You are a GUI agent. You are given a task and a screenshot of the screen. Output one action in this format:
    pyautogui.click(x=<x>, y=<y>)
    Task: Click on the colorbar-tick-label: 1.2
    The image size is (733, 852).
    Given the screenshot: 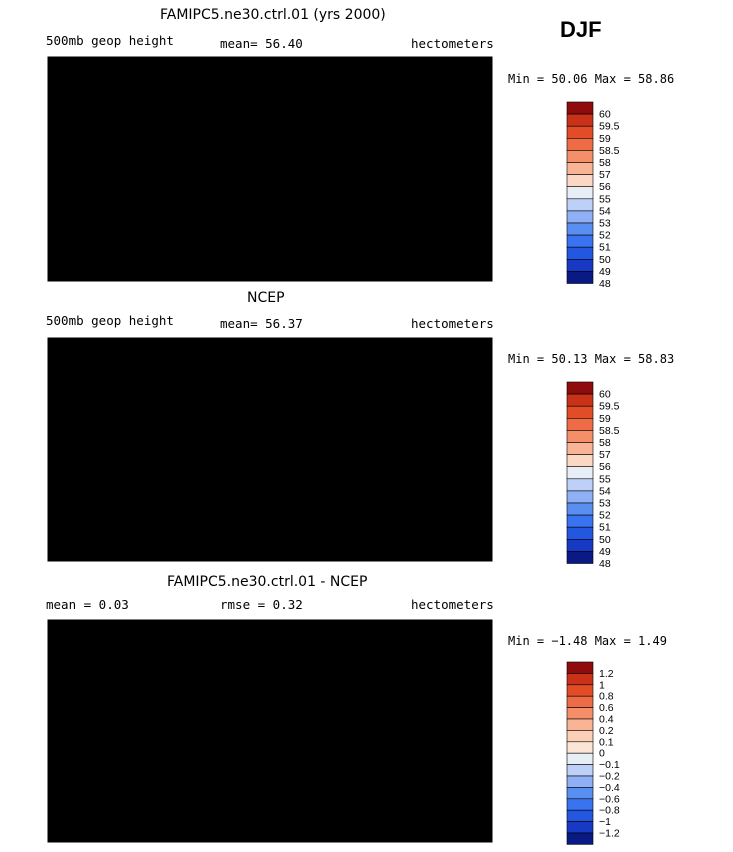 What is the action you would take?
    pyautogui.click(x=606, y=674)
    